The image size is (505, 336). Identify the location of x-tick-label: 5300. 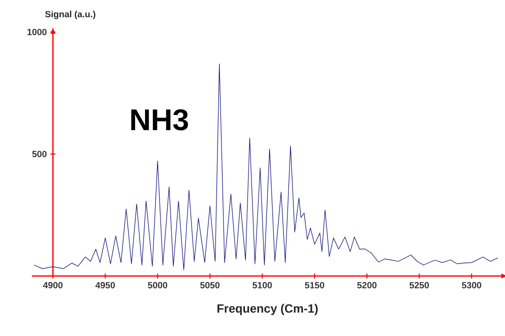
(472, 285).